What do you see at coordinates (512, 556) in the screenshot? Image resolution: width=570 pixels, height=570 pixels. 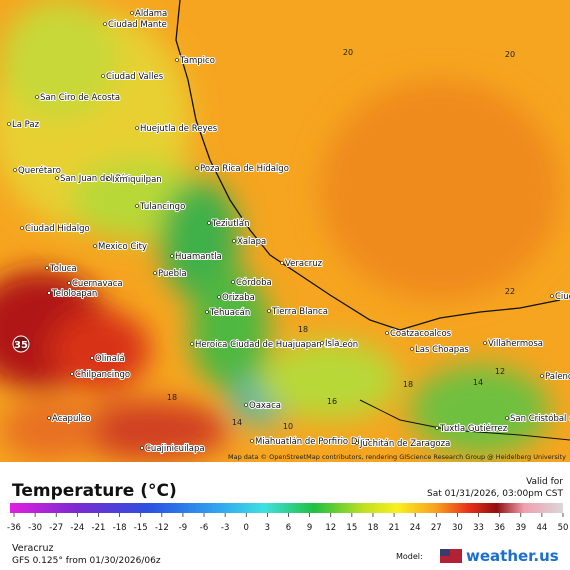 I see `brand: weather.us` at bounding box center [512, 556].